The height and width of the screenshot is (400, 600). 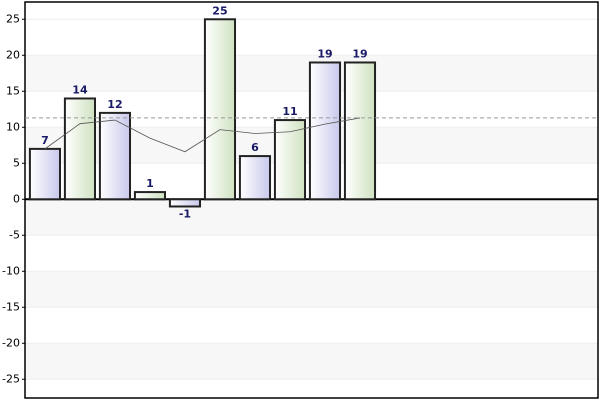 What do you see at coordinates (13, 126) in the screenshot?
I see `y-tick-label: 10` at bounding box center [13, 126].